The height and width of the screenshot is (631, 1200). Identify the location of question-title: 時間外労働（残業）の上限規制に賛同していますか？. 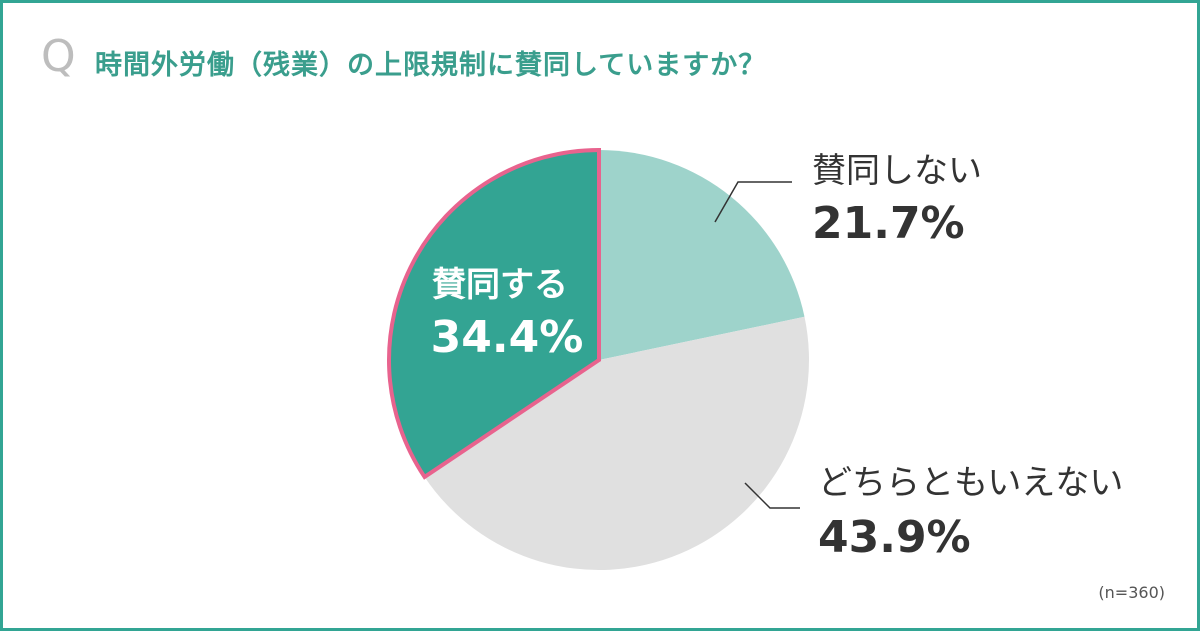
(431, 65).